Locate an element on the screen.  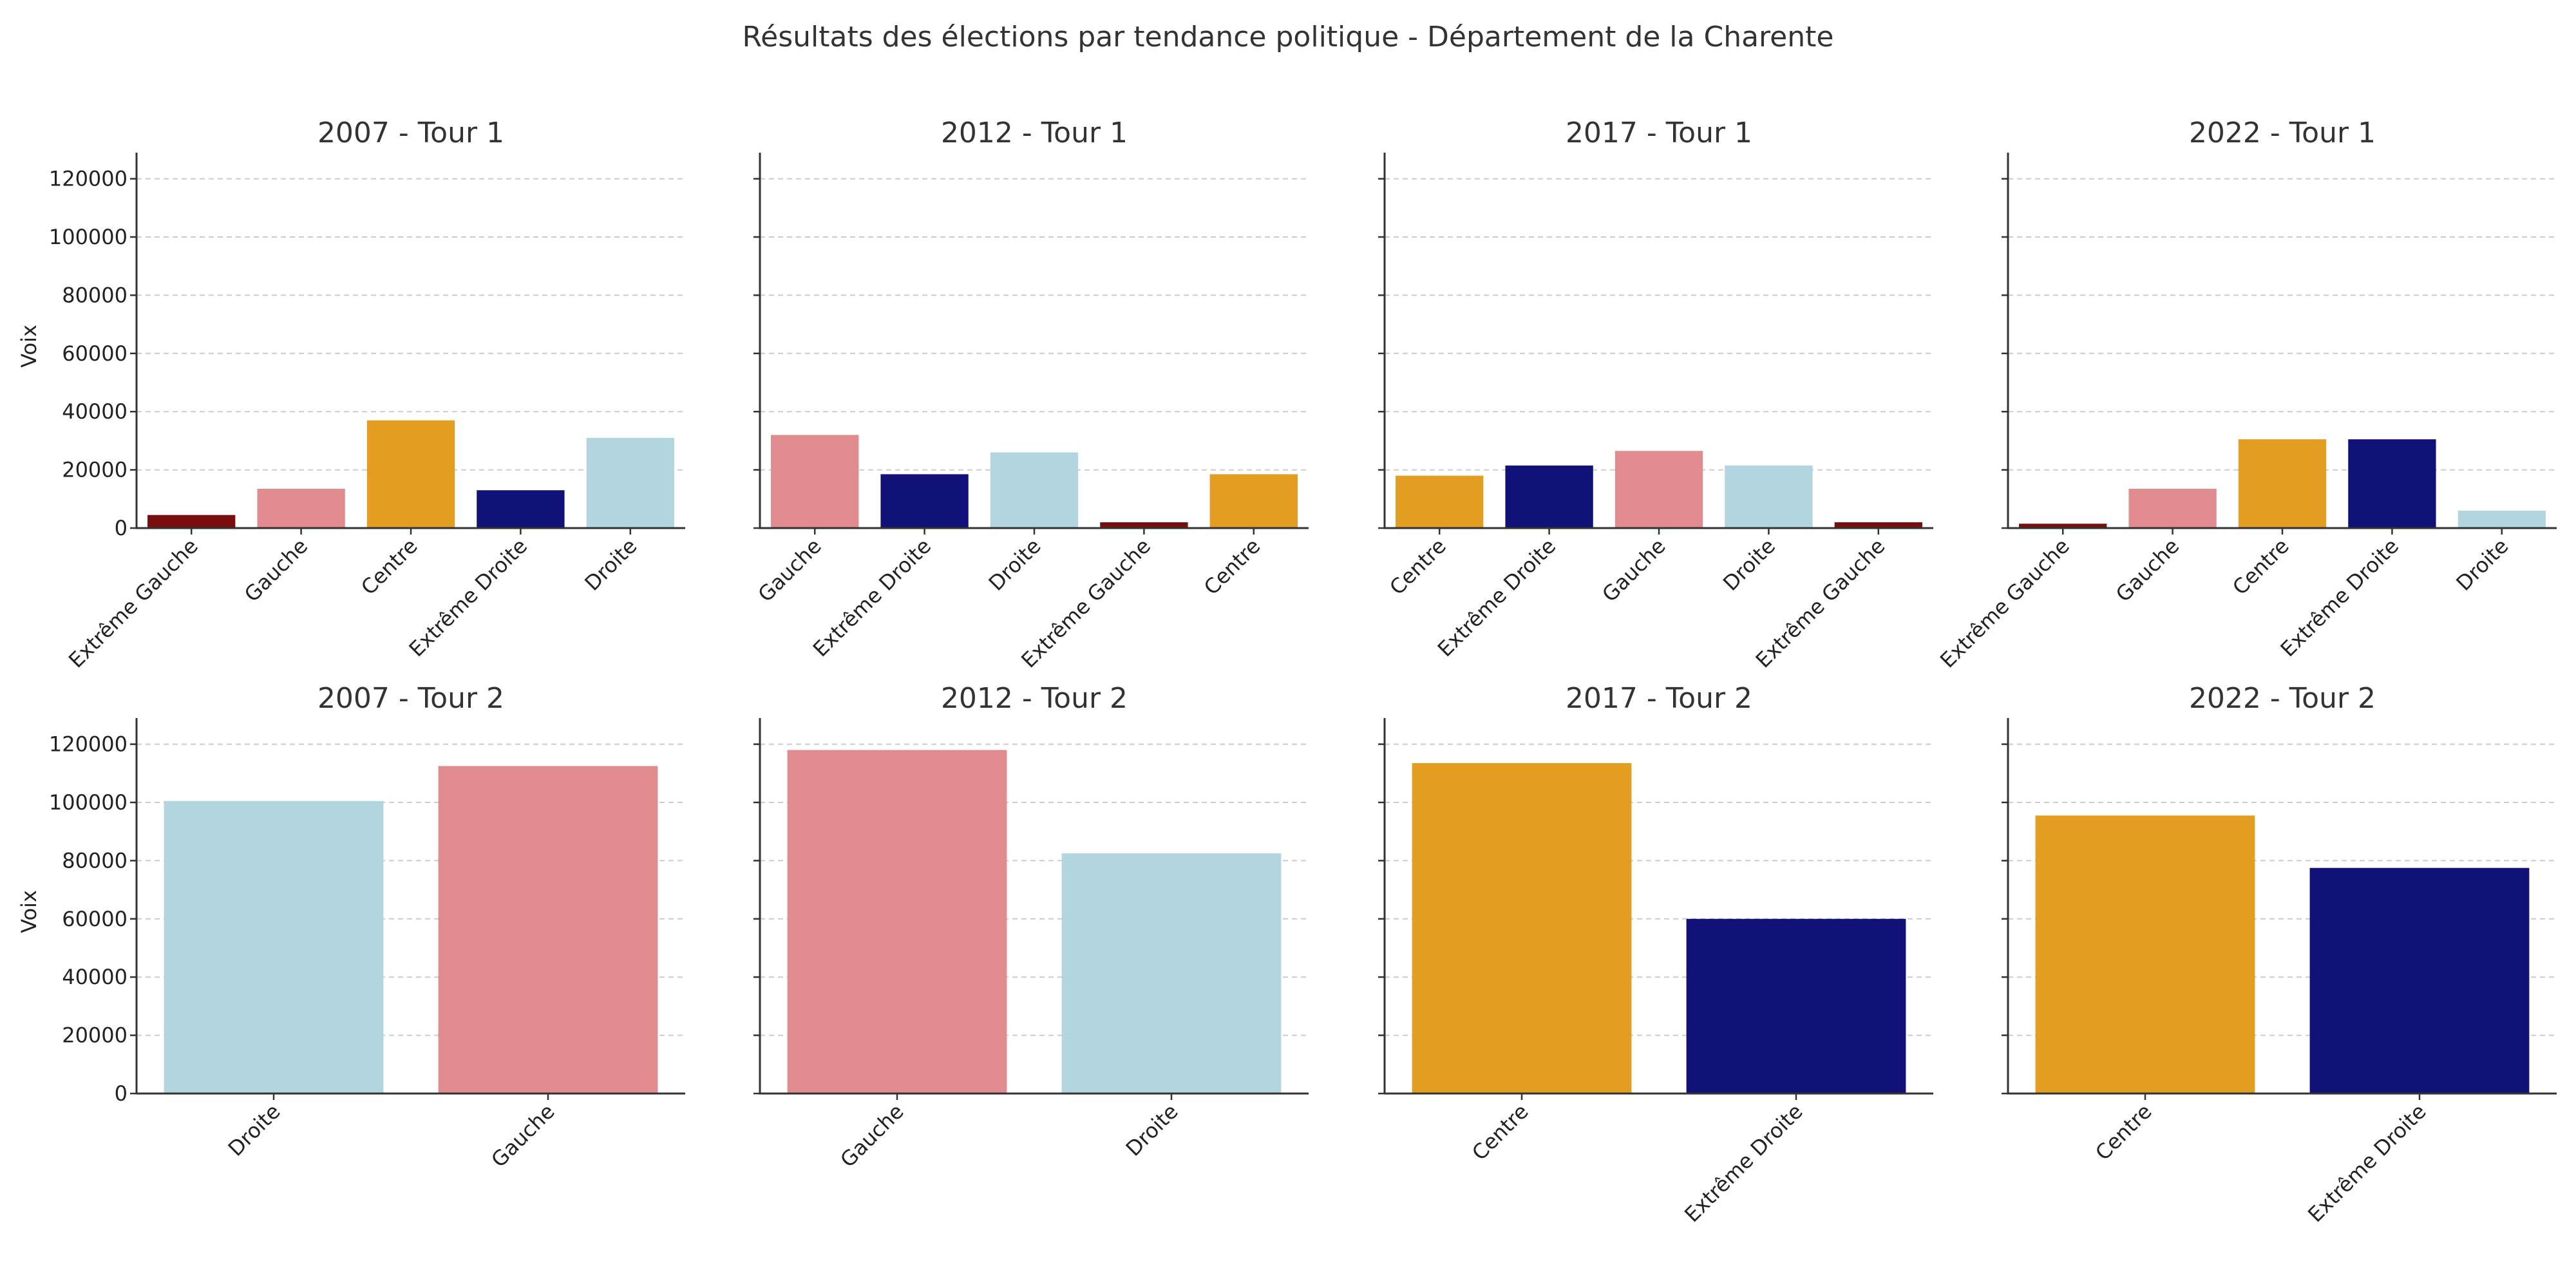
subplot-2012-tour-2: Gauche Droite 2012 - Tour 2 is located at coordinates (1031, 927).